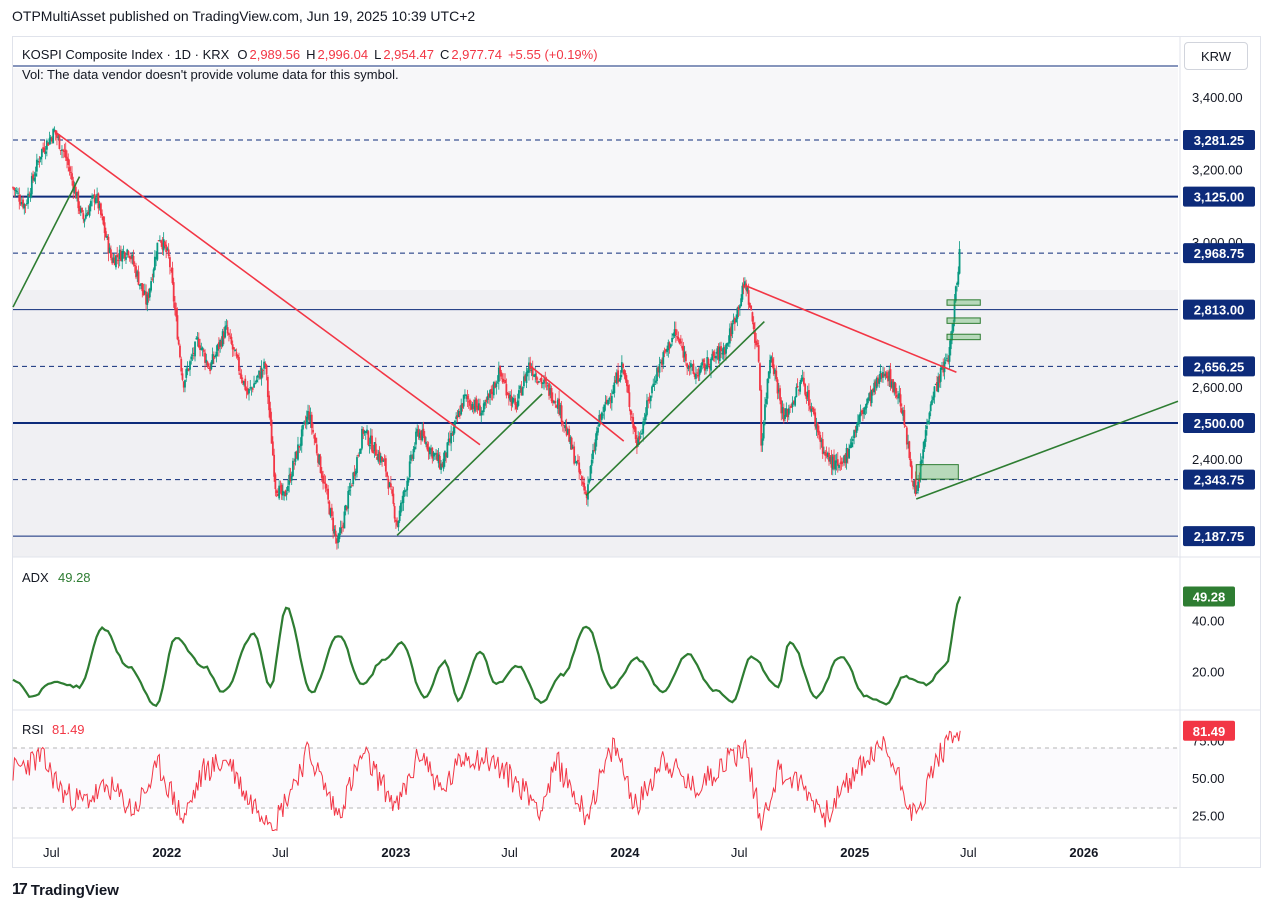 This screenshot has width=1274, height=913. I want to click on price-axis-tick: 2,600.00, so click(1217, 387).